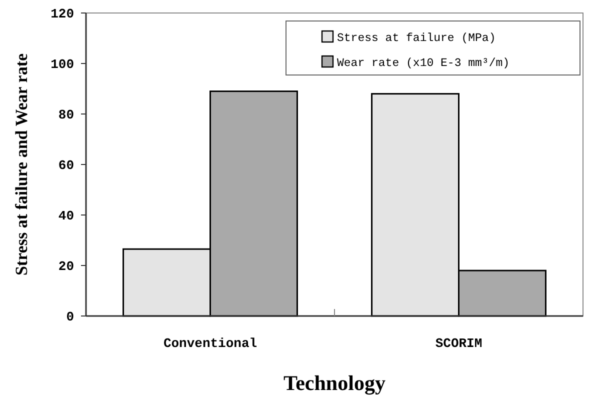 The height and width of the screenshot is (403, 590). I want to click on legend-label: Stress at failure (MPa), so click(416, 39).